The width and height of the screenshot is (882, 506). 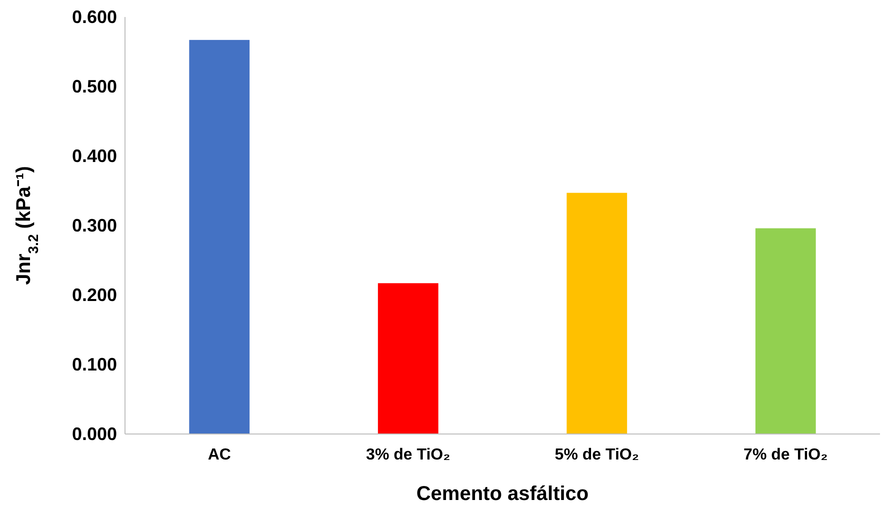 I want to click on x-tick-label: 3% de TiO₂, so click(x=408, y=455).